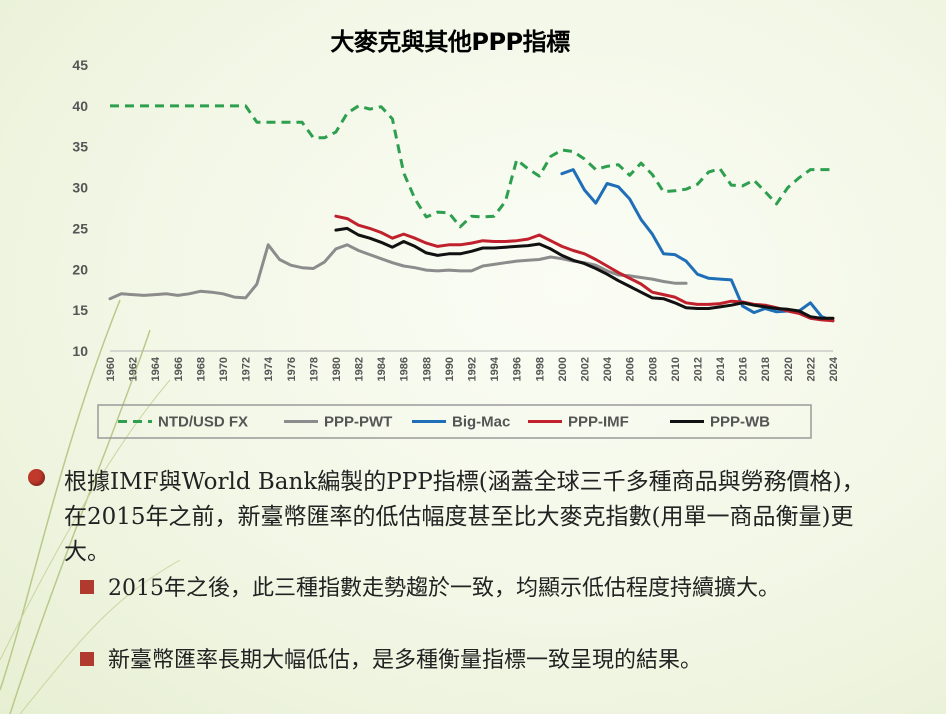 The image size is (946, 714). What do you see at coordinates (337, 369) in the screenshot?
I see `x-tick-label: 1980` at bounding box center [337, 369].